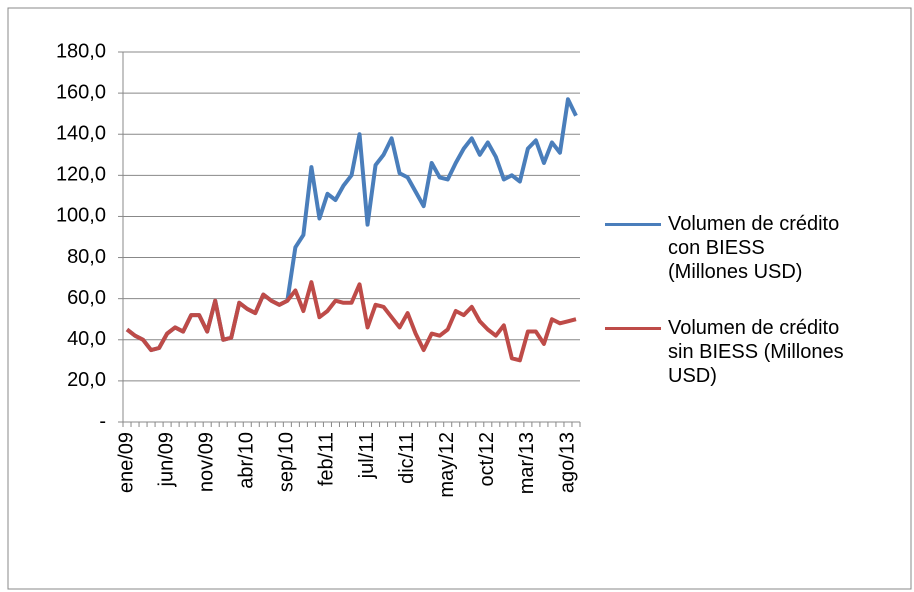 The image size is (914, 592). I want to click on x-tick-label: jun/09, so click(166, 460).